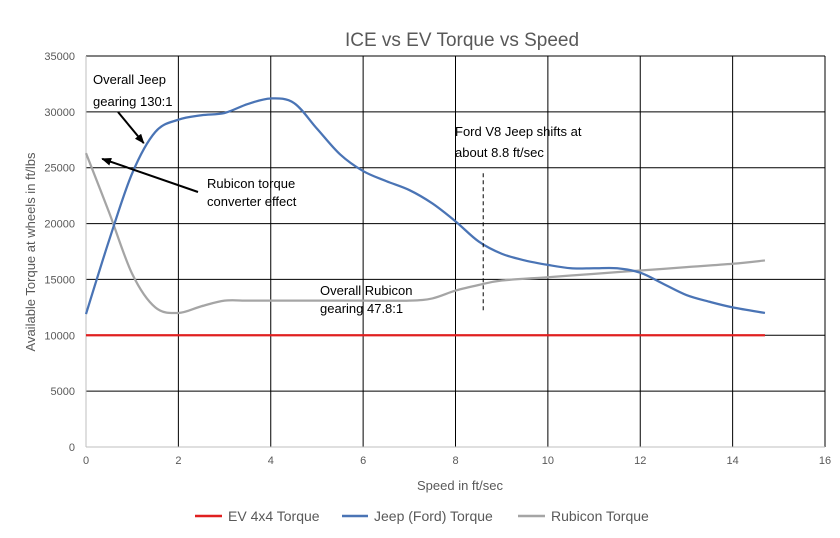 Image resolution: width=840 pixels, height=538 pixels. I want to click on y-tick-label: 30000, so click(59, 113).